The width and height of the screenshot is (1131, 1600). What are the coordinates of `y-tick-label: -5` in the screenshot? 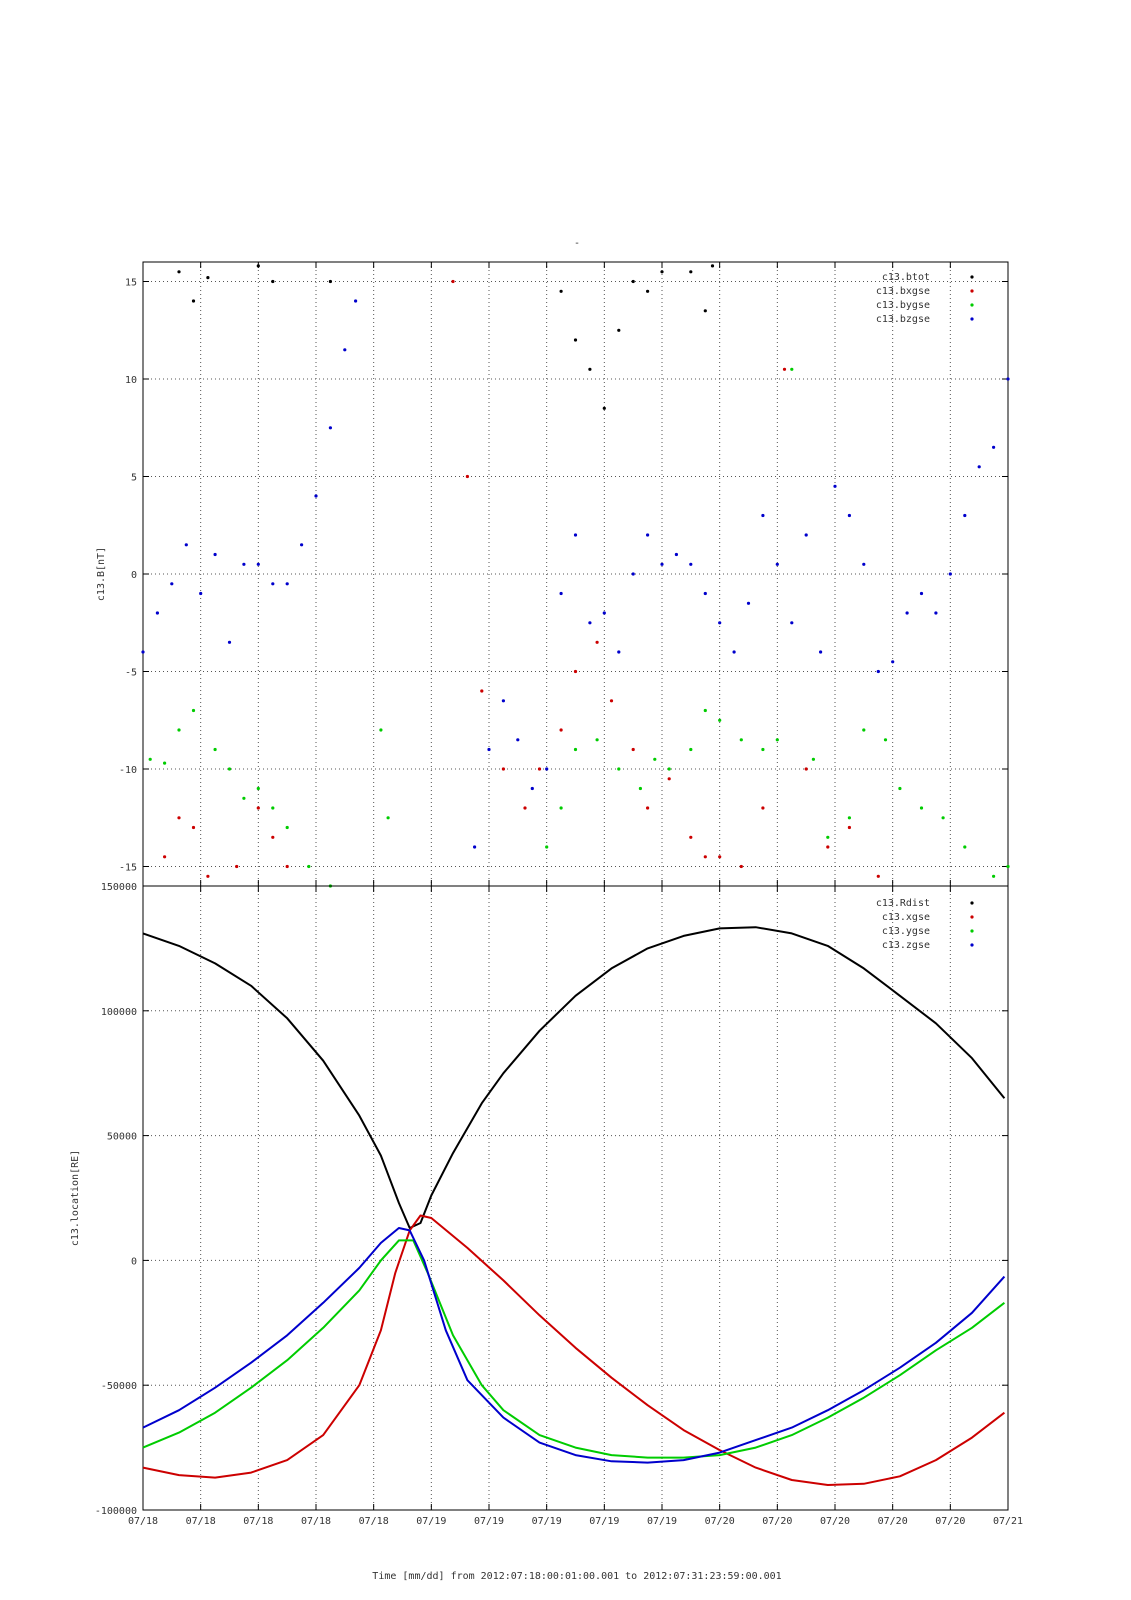 It's located at (131, 673).